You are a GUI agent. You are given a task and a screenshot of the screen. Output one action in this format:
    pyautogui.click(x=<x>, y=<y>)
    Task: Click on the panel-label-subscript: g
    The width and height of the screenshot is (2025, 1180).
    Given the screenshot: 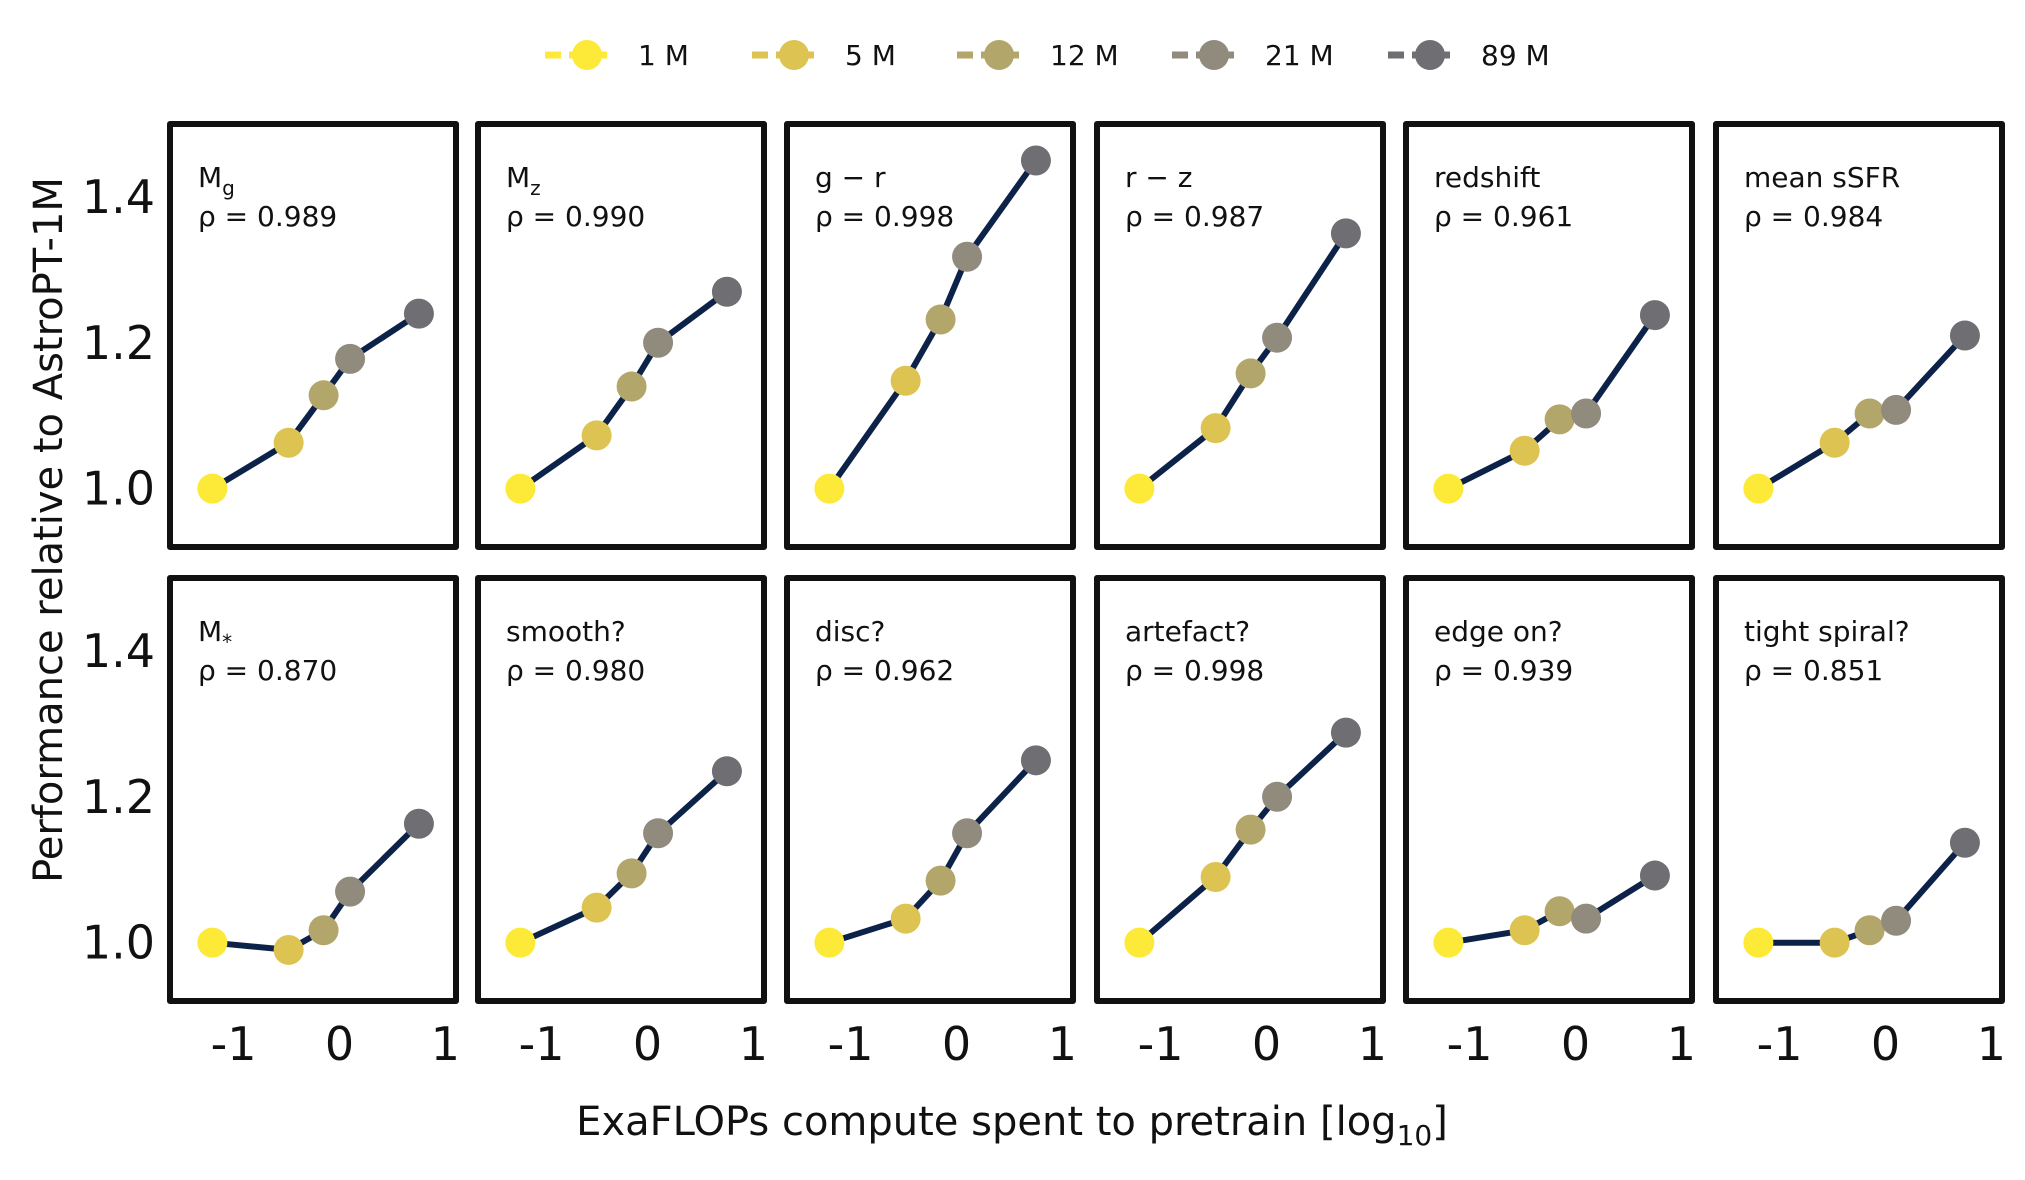 What is the action you would take?
    pyautogui.click(x=228, y=188)
    